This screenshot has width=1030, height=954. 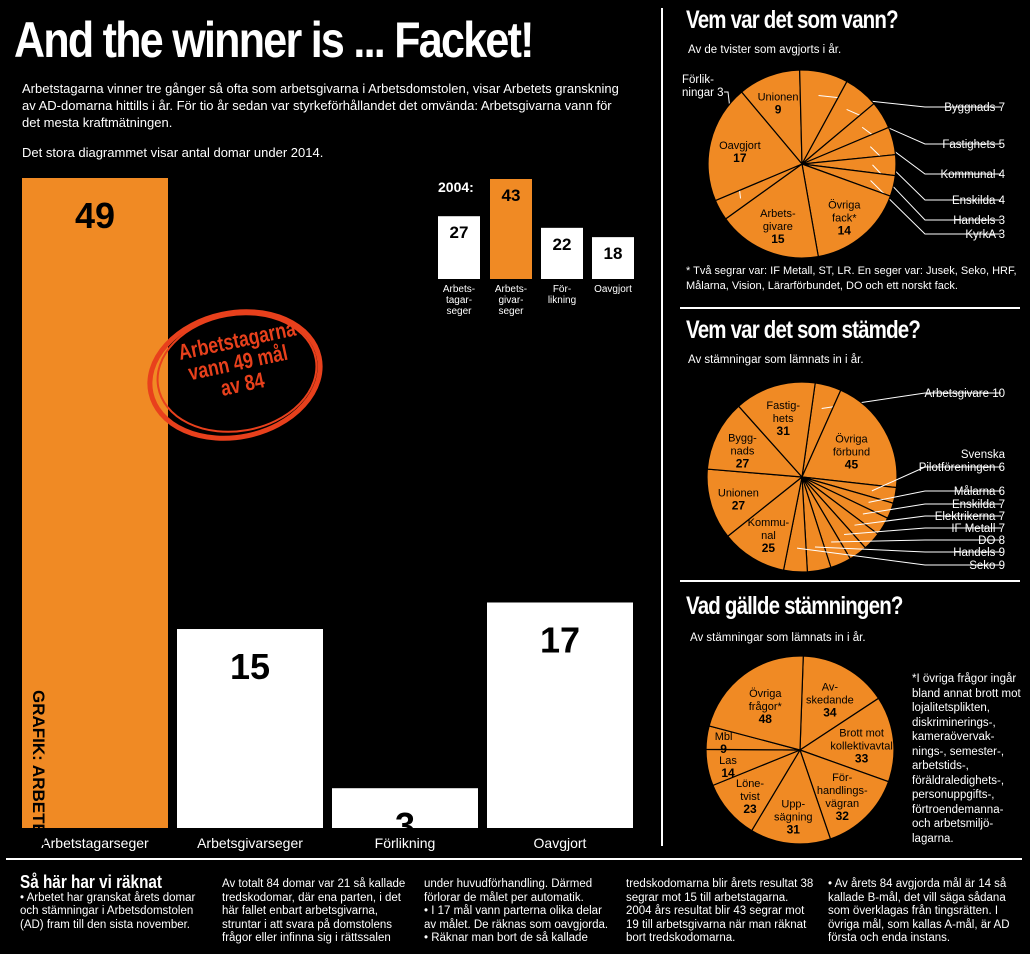 I want to click on bar-2004-label-1: Arbets-givar-seger, so click(x=511, y=300).